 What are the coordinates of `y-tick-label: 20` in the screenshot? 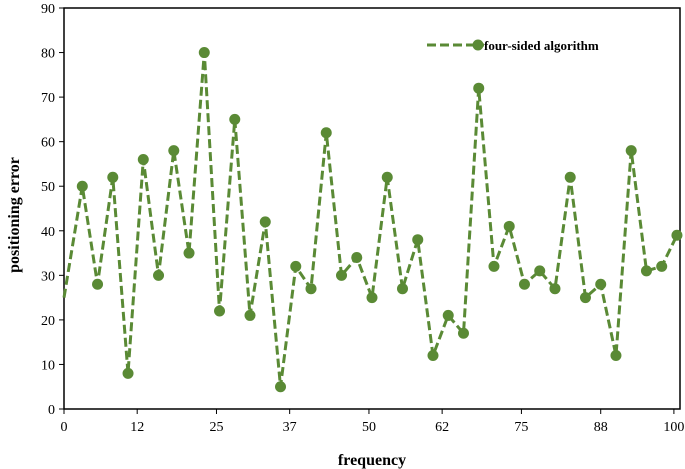 It's located at (48, 321).